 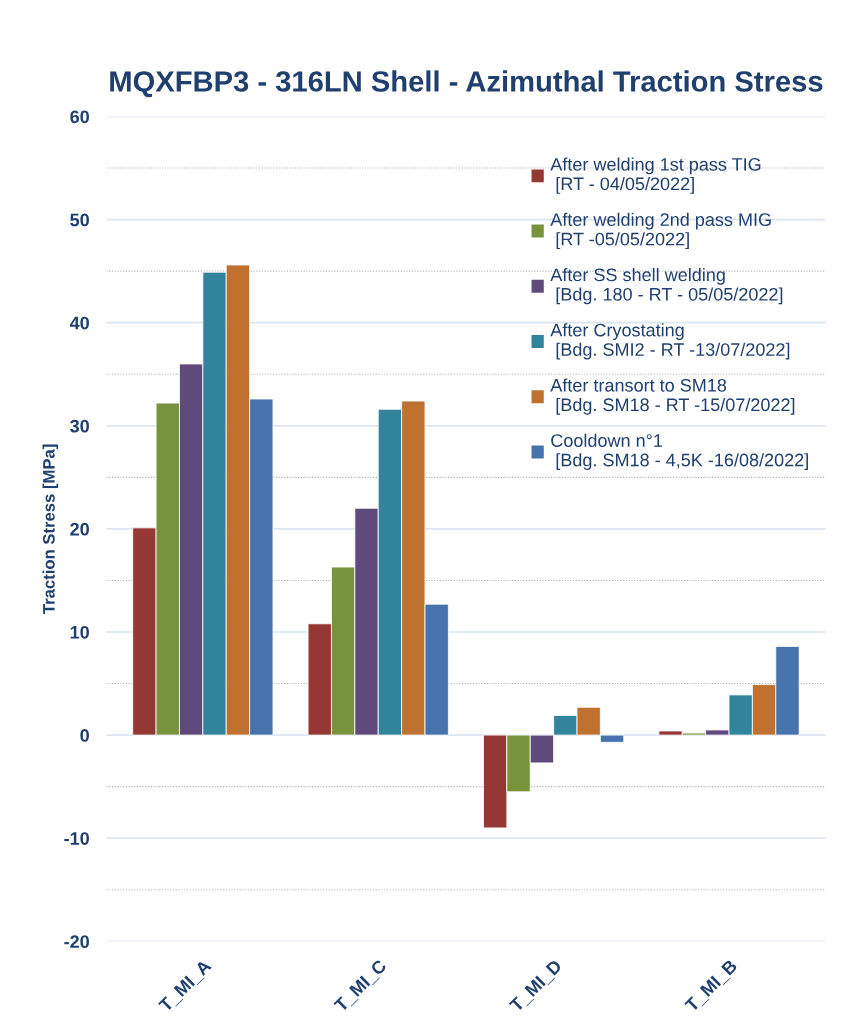 I want to click on legend-label: After welding 1st pass TIG [RT - 04/05/2022], so click(x=655, y=175).